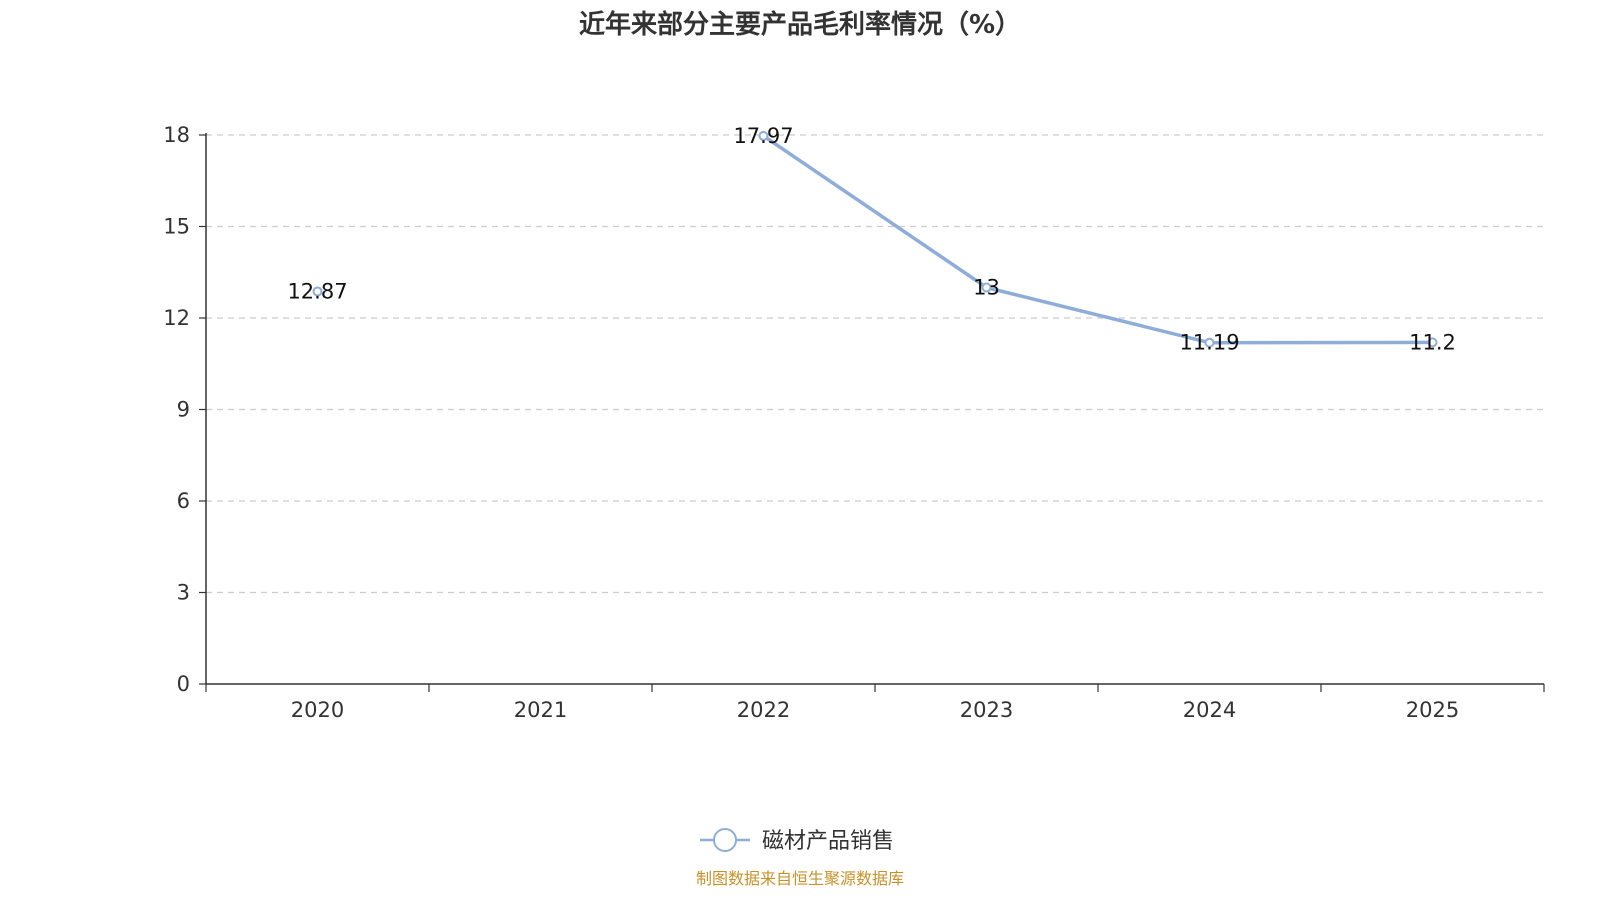 Image resolution: width=1600 pixels, height=900 pixels. I want to click on y-tick-label-3: 3, so click(183, 593).